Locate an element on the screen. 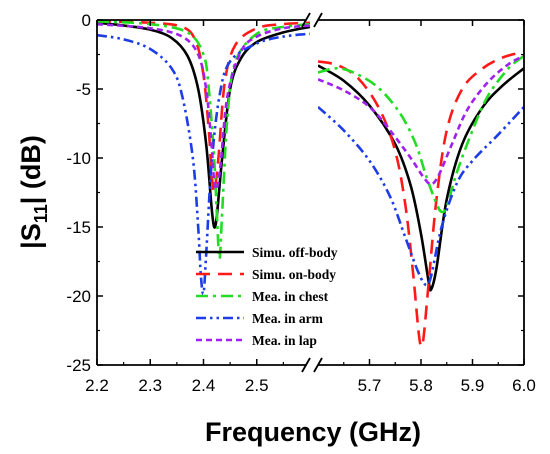 The height and width of the screenshot is (454, 550). series-line-mea-in-lap-low is located at coordinates (203, 106).